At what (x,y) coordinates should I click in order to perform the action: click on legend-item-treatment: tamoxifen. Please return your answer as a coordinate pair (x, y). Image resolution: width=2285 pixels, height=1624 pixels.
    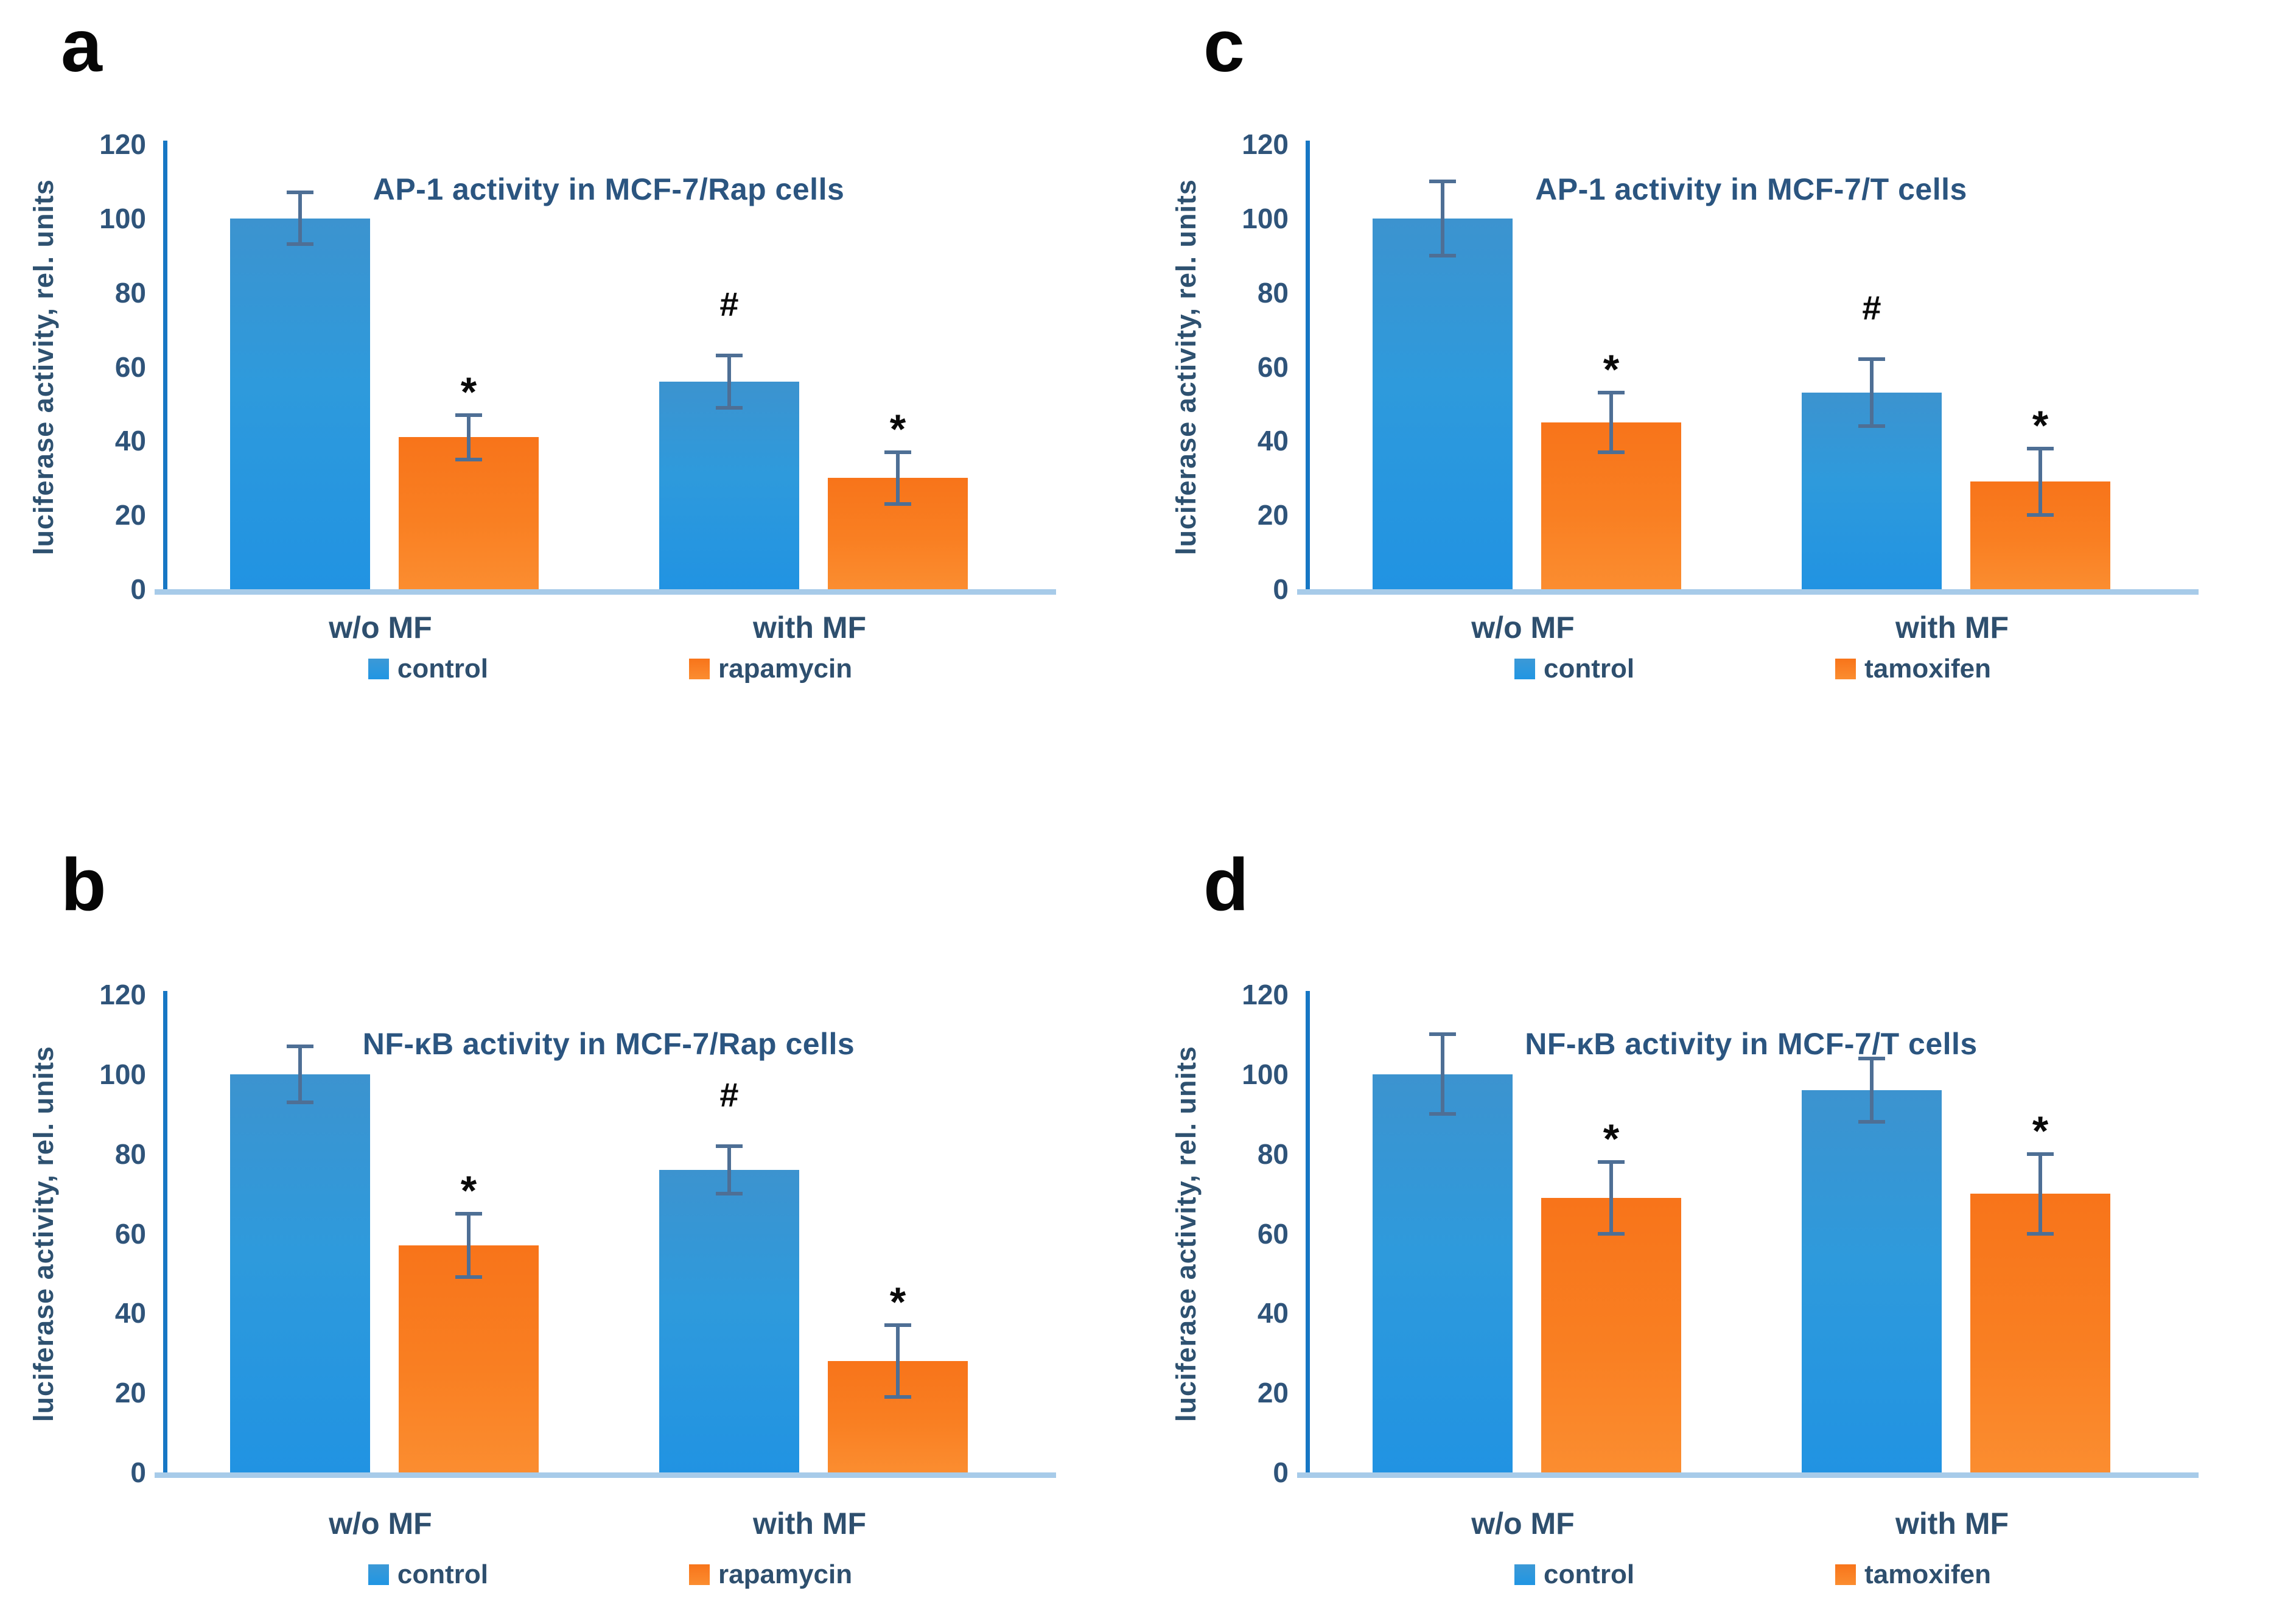
    Looking at the image, I should click on (1913, 669).